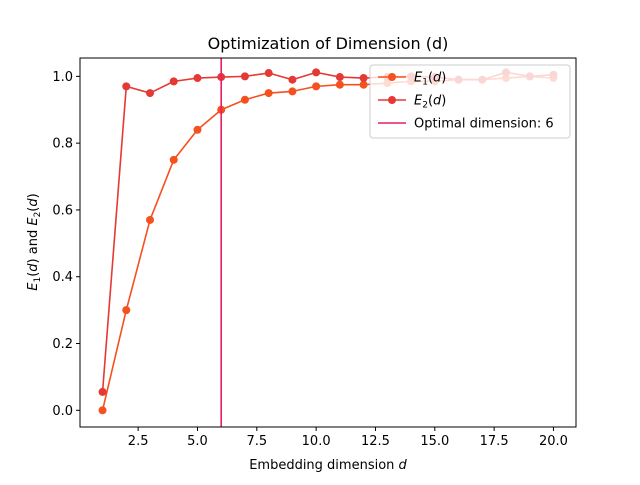 Image resolution: width=640 pixels, height=485 pixels. Describe the element at coordinates (62, 77) in the screenshot. I see `y-tick-label: 1.0` at that location.